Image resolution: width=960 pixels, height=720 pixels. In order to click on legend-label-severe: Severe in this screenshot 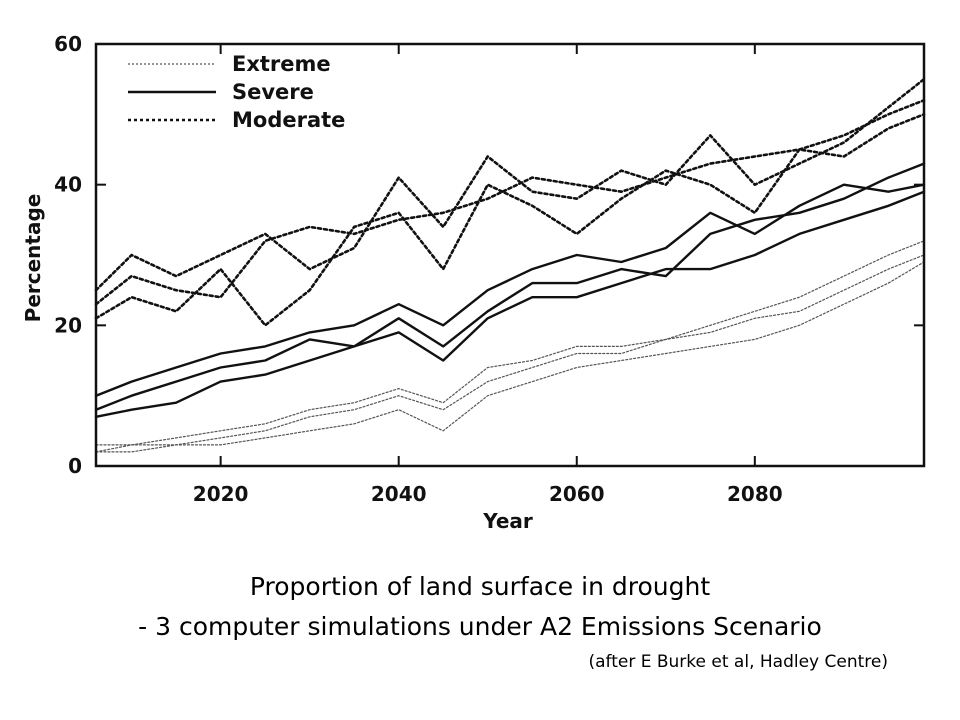, I will do `click(273, 92)`.